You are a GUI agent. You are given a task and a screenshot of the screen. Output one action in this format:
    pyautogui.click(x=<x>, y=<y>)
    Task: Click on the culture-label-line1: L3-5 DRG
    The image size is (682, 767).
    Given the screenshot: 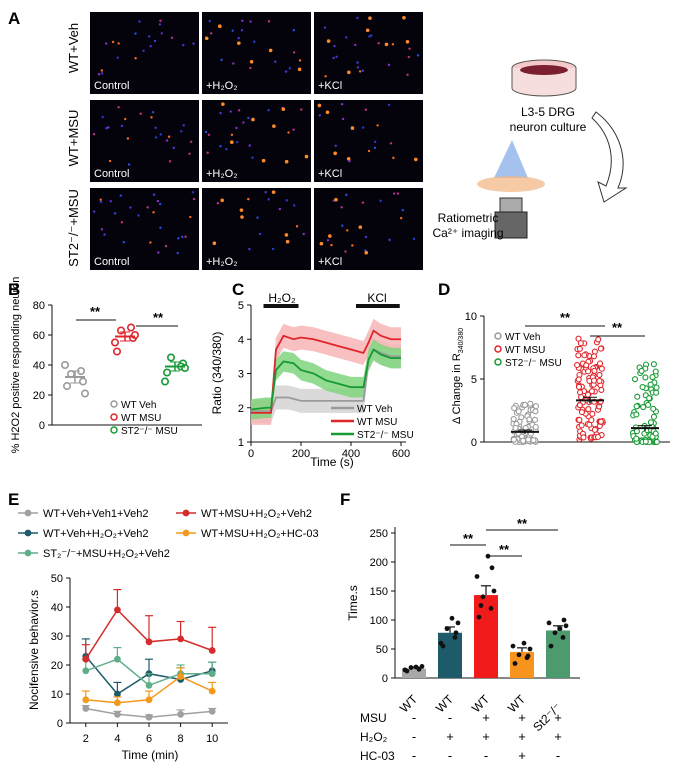 What is the action you would take?
    pyautogui.click(x=548, y=112)
    